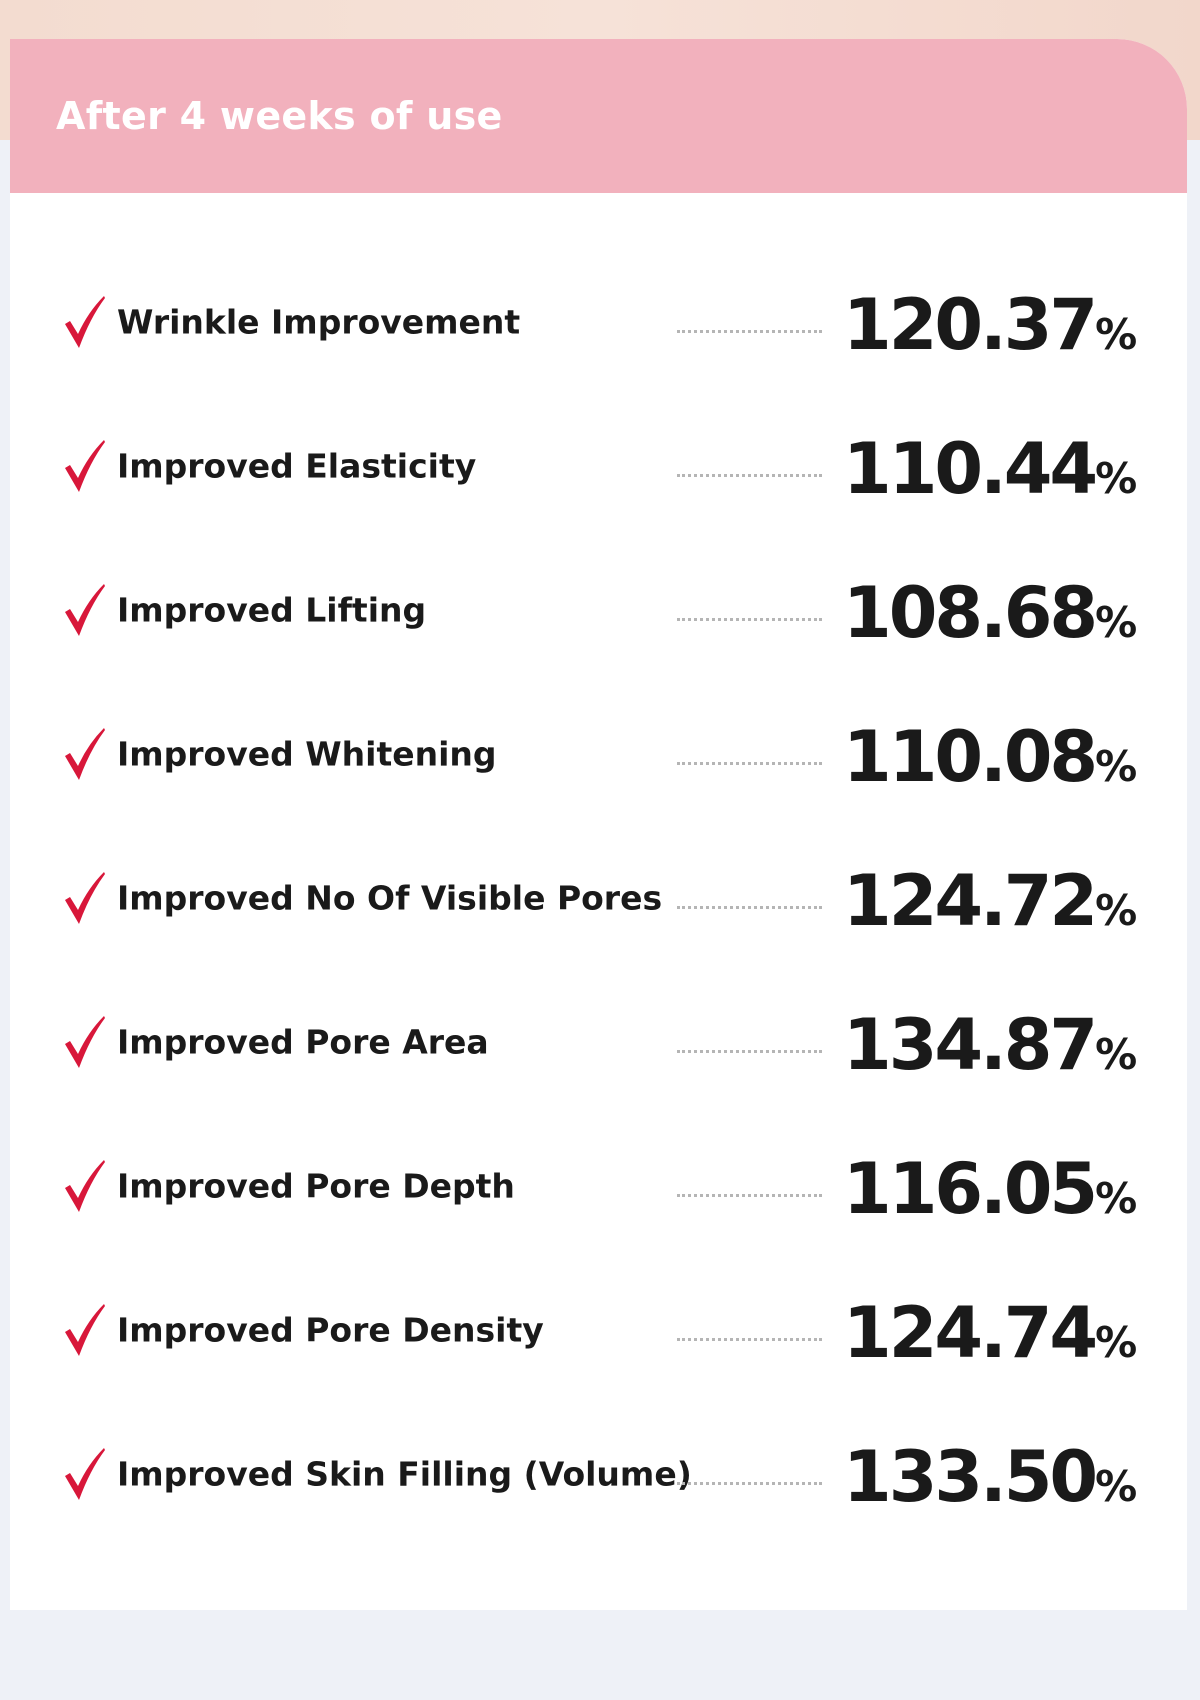  I want to click on item-label: Improved Skin Filling (Volume), so click(404, 1474).